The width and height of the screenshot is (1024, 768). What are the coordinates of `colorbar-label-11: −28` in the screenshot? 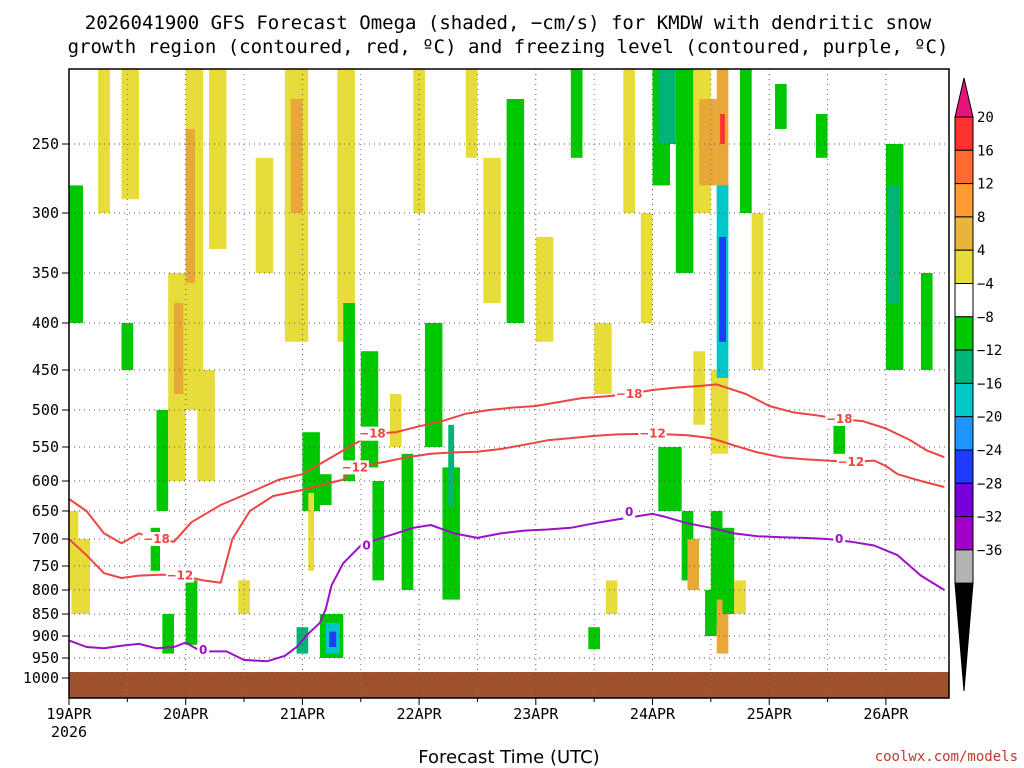 It's located at (989, 484).